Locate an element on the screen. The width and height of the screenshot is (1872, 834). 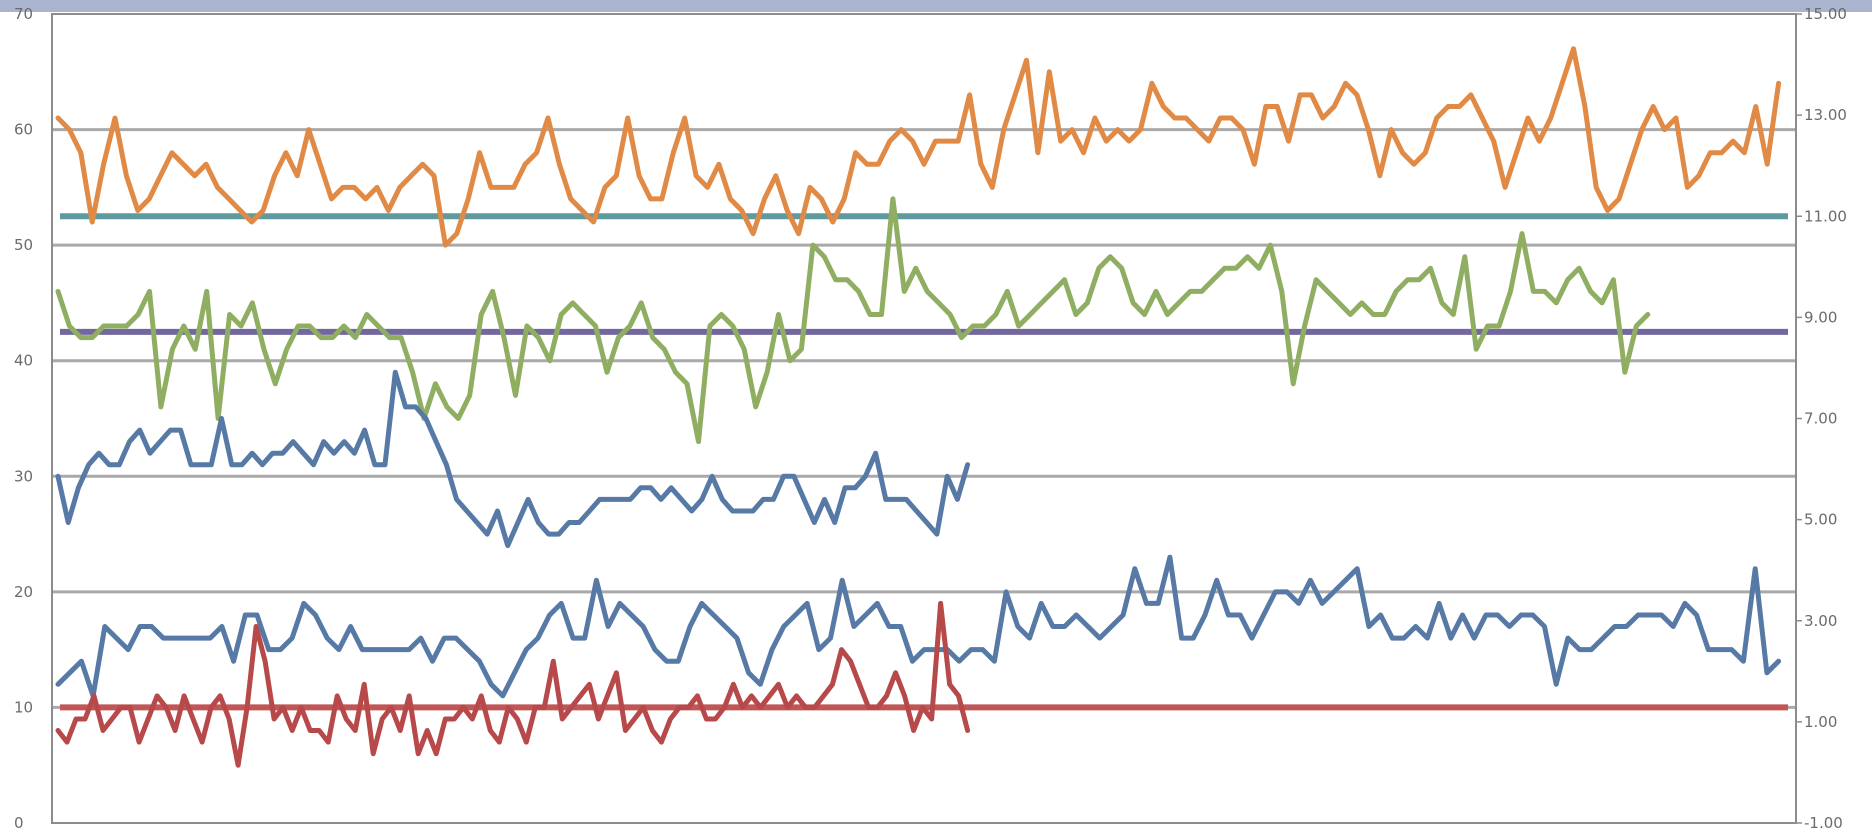
y-right-tick-label: 7.00 is located at coordinates (1820, 419).